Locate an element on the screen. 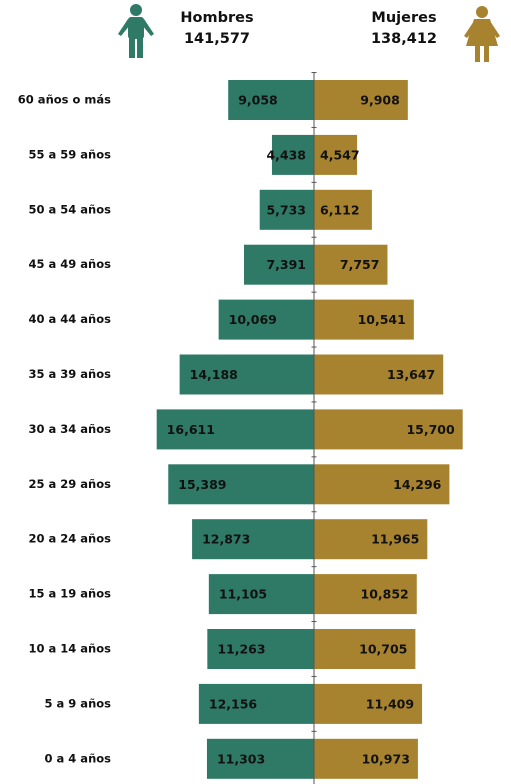  legend-label: Mujeres is located at coordinates (403, 18).